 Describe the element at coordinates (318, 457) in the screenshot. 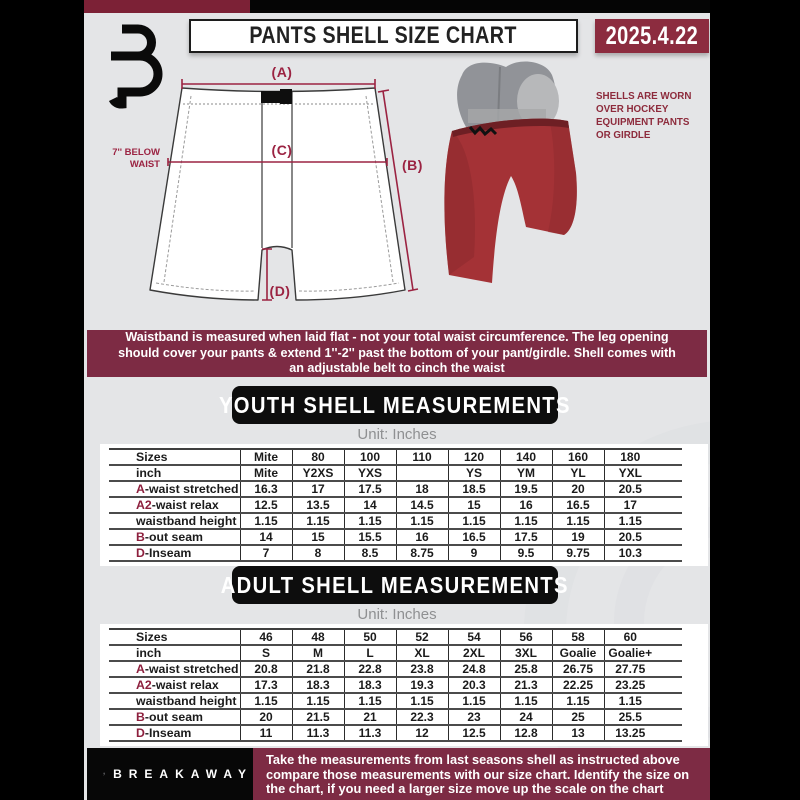

I see `table-cell: 80` at that location.